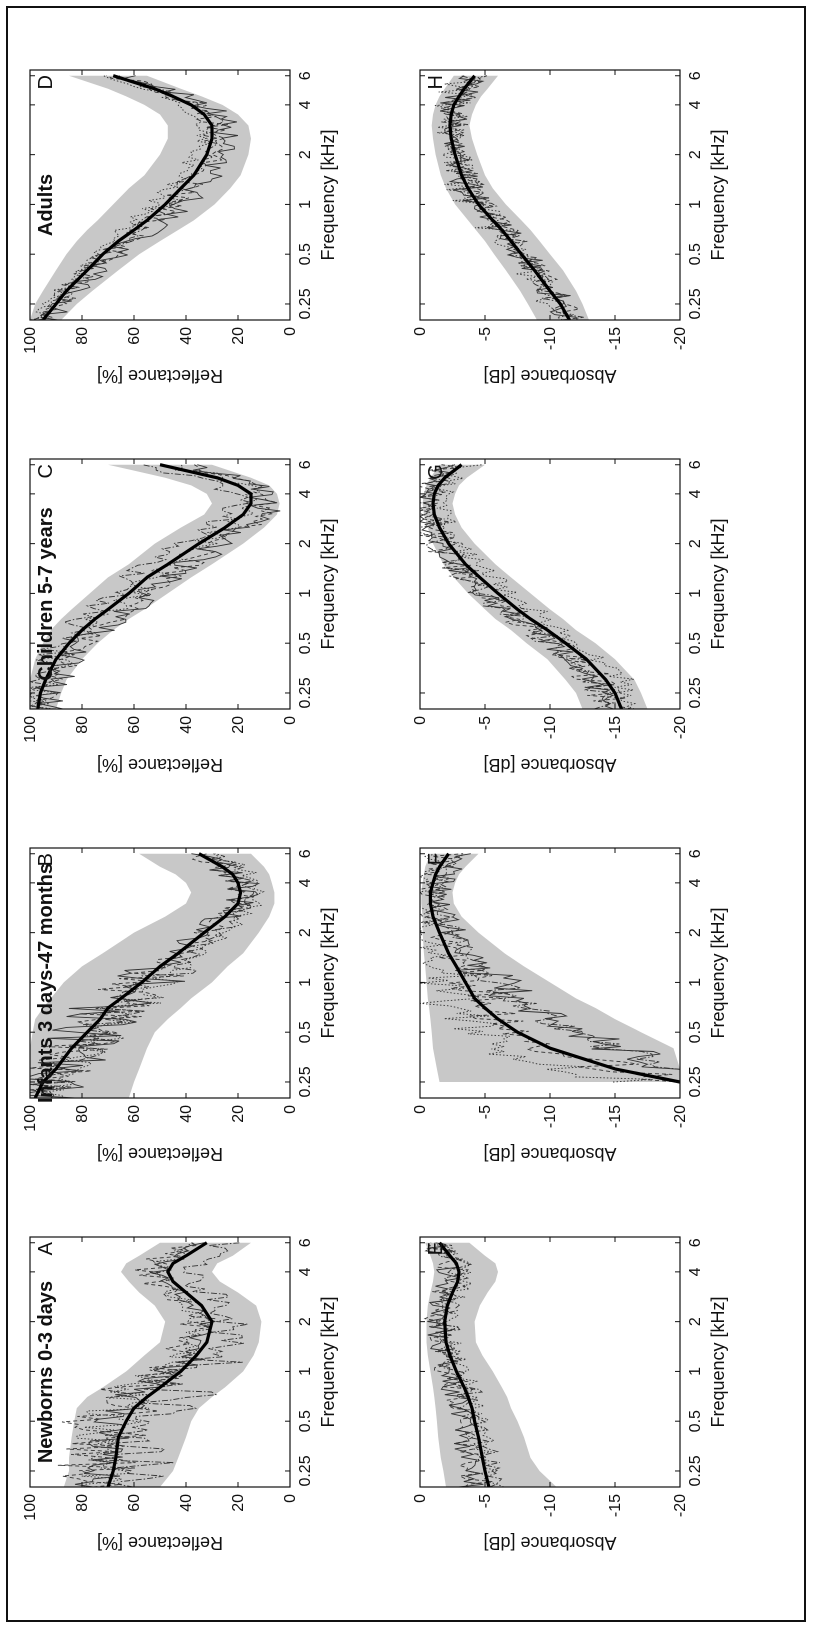 This screenshot has height=1630, width=814. Describe the element at coordinates (46, 859) in the screenshot. I see `panel-letter: B` at that location.